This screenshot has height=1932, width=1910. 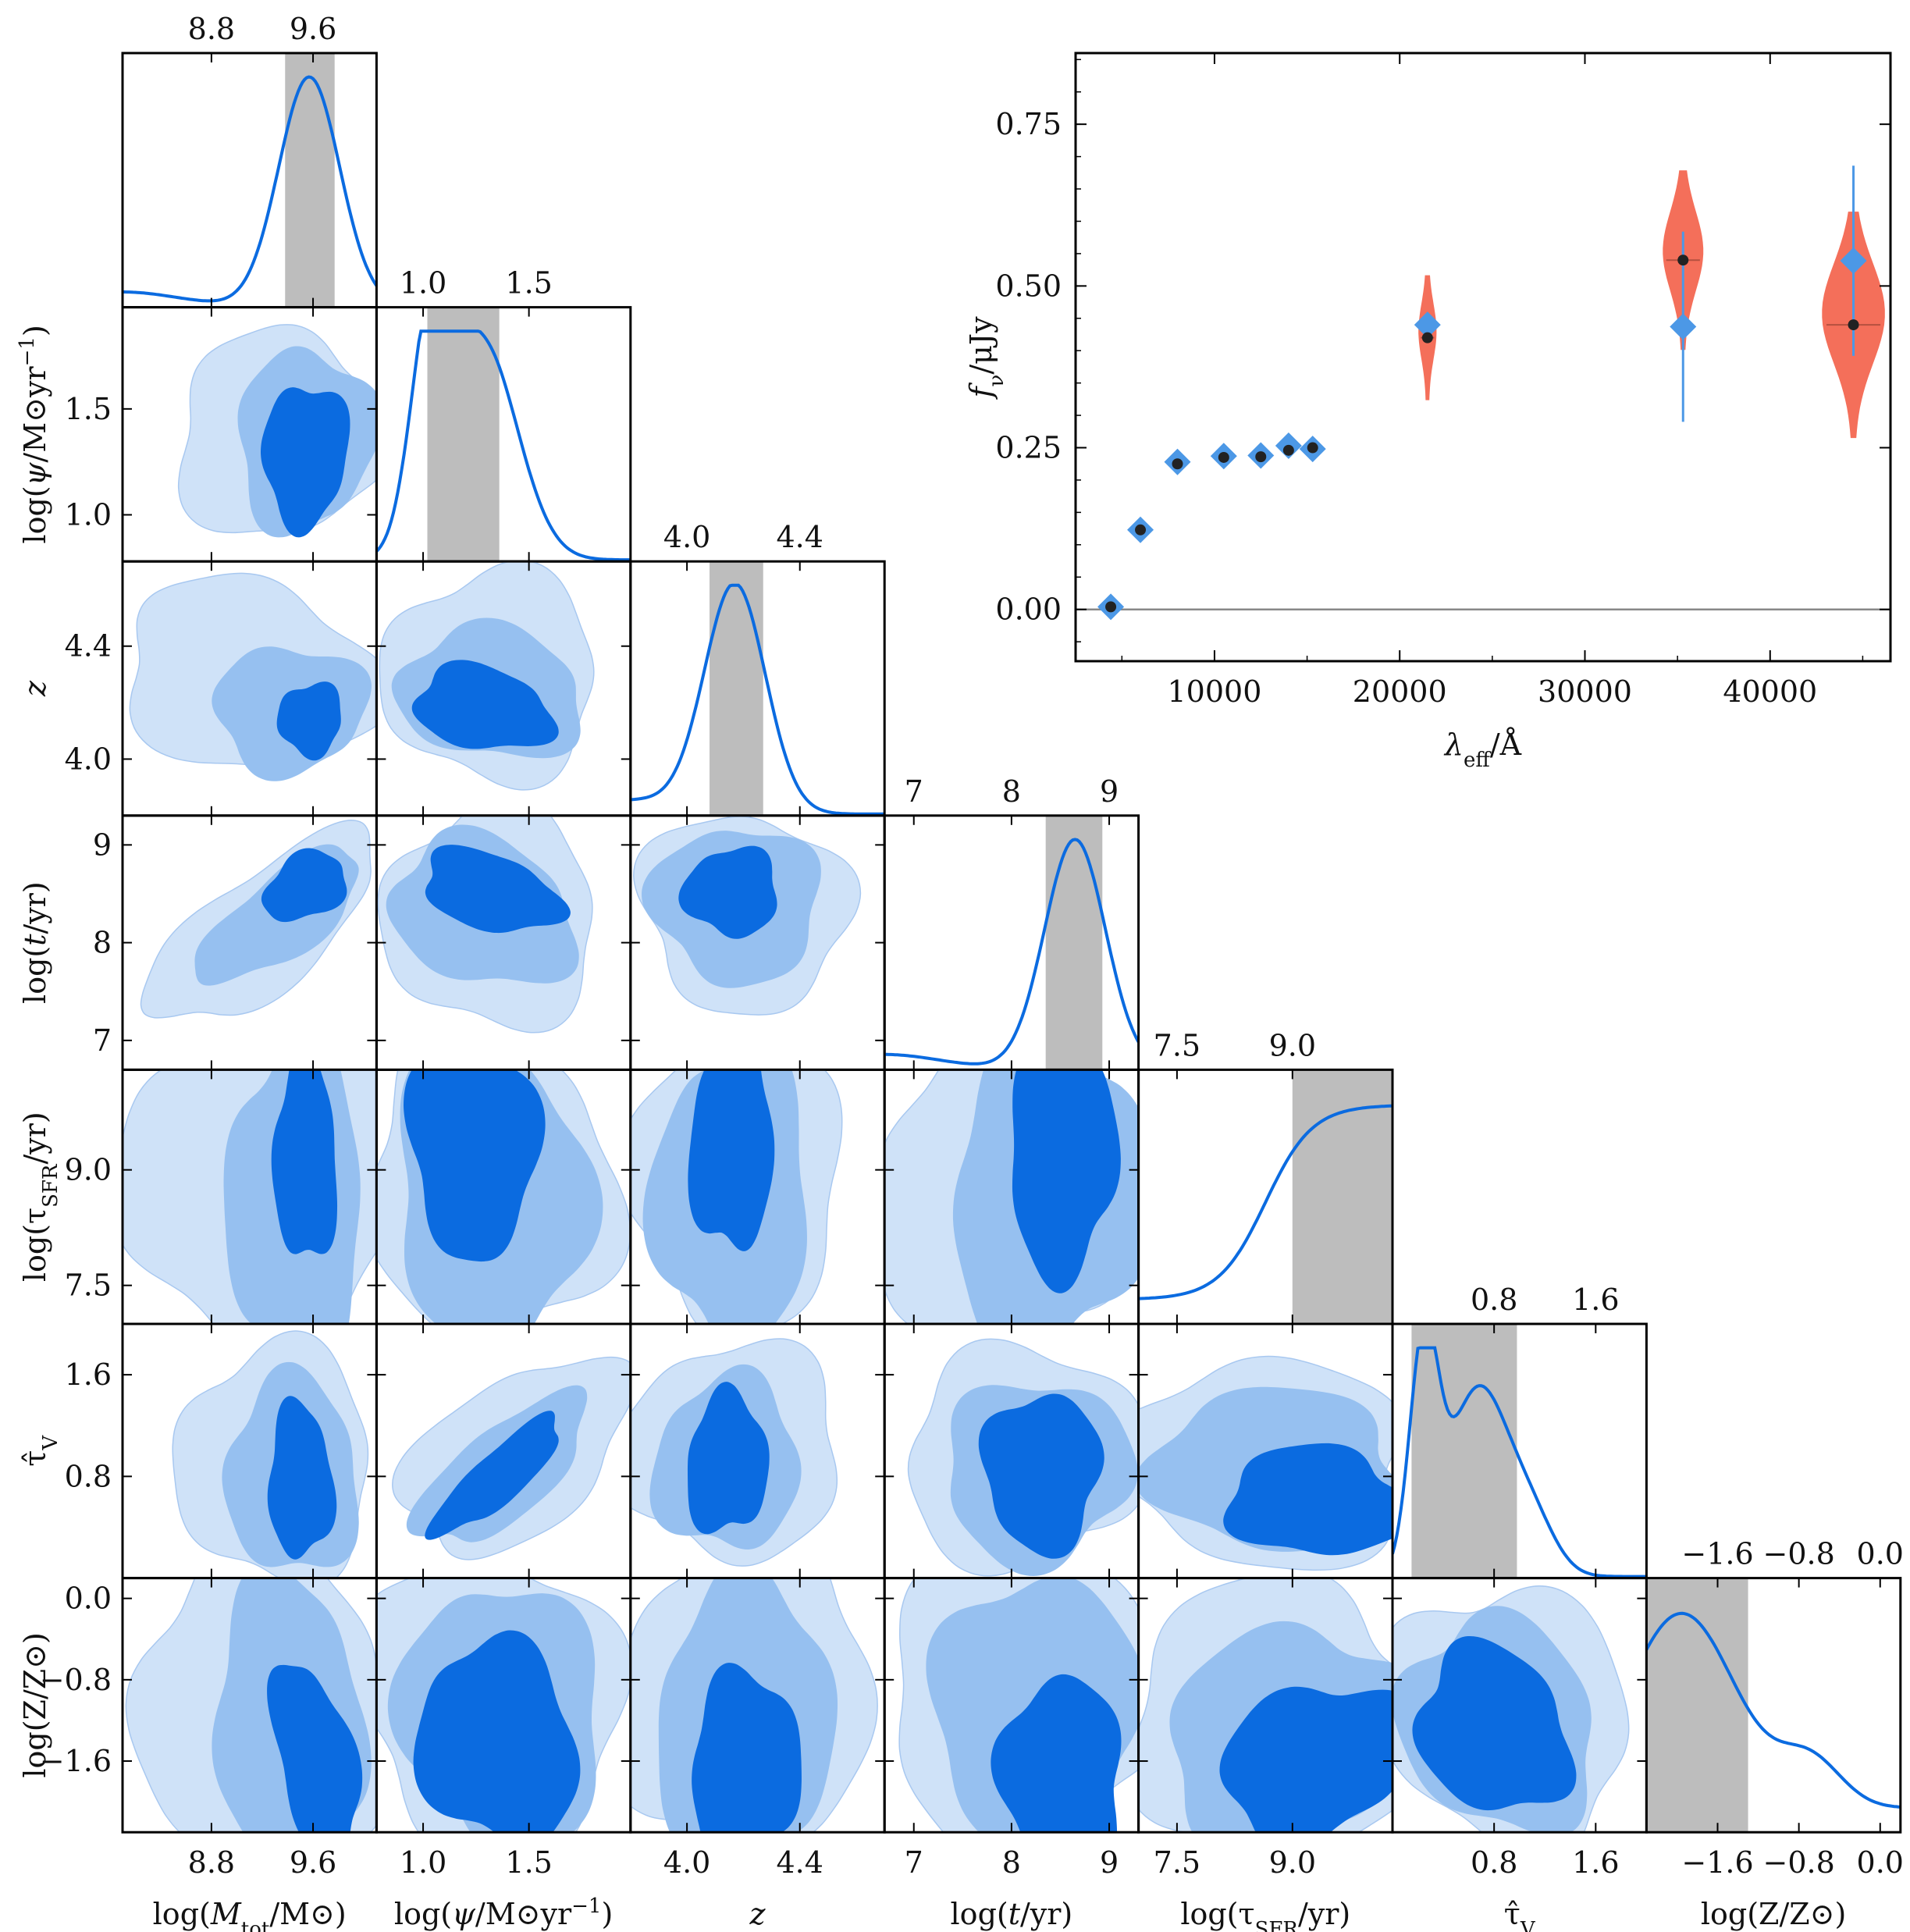 What do you see at coordinates (35, 908) in the screenshot?
I see `y-axis-label-age-part: /yr)` at bounding box center [35, 908].